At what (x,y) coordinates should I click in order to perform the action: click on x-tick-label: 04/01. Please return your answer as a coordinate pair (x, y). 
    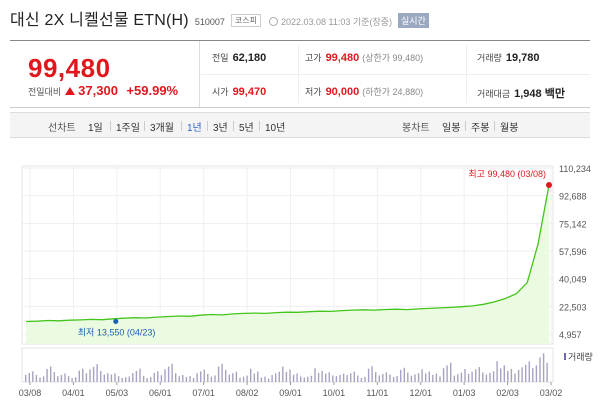
    Looking at the image, I should click on (73, 393).